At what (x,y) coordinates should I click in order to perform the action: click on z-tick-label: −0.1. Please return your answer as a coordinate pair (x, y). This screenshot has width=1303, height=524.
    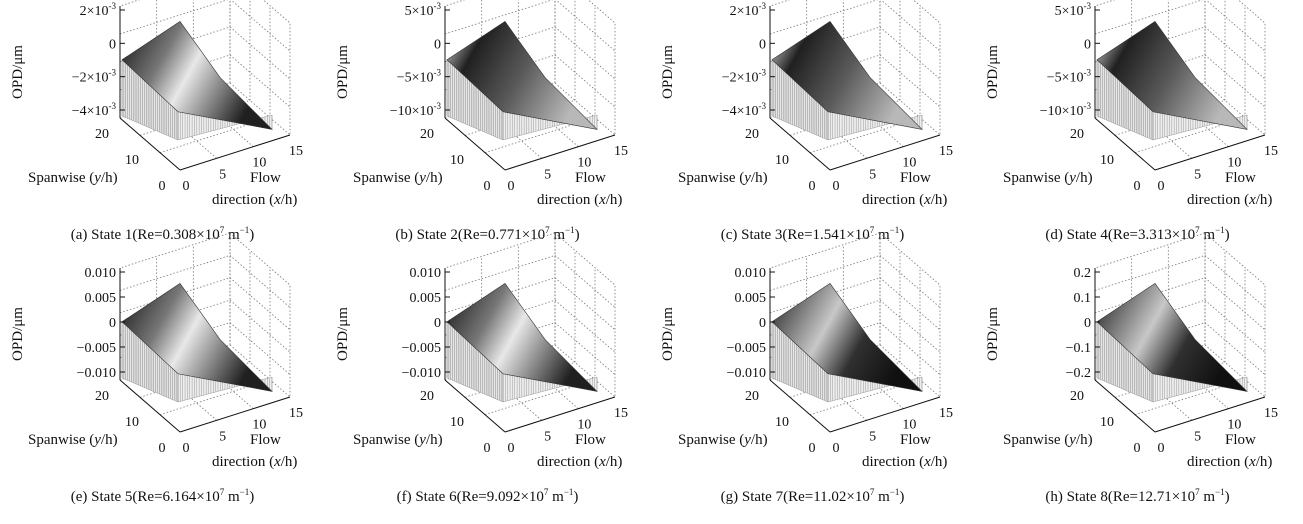
    Looking at the image, I should click on (1078, 348).